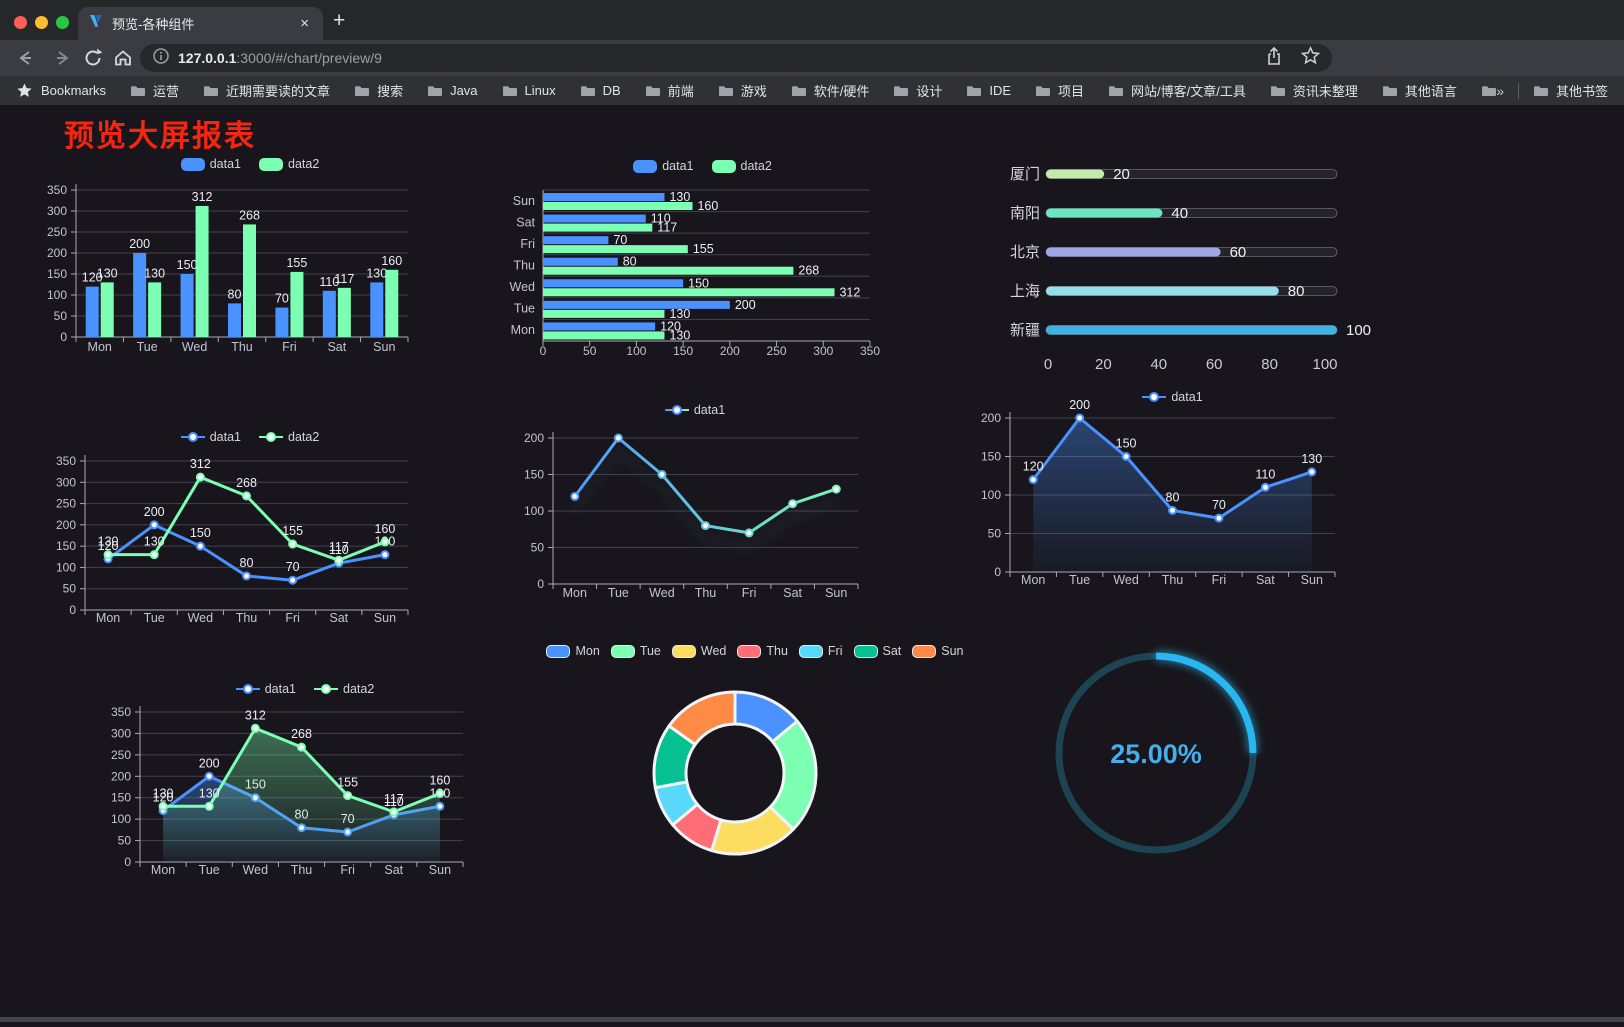 This screenshot has height=1027, width=1624. I want to click on bookmark-folder-label: 项目, so click(1071, 91).